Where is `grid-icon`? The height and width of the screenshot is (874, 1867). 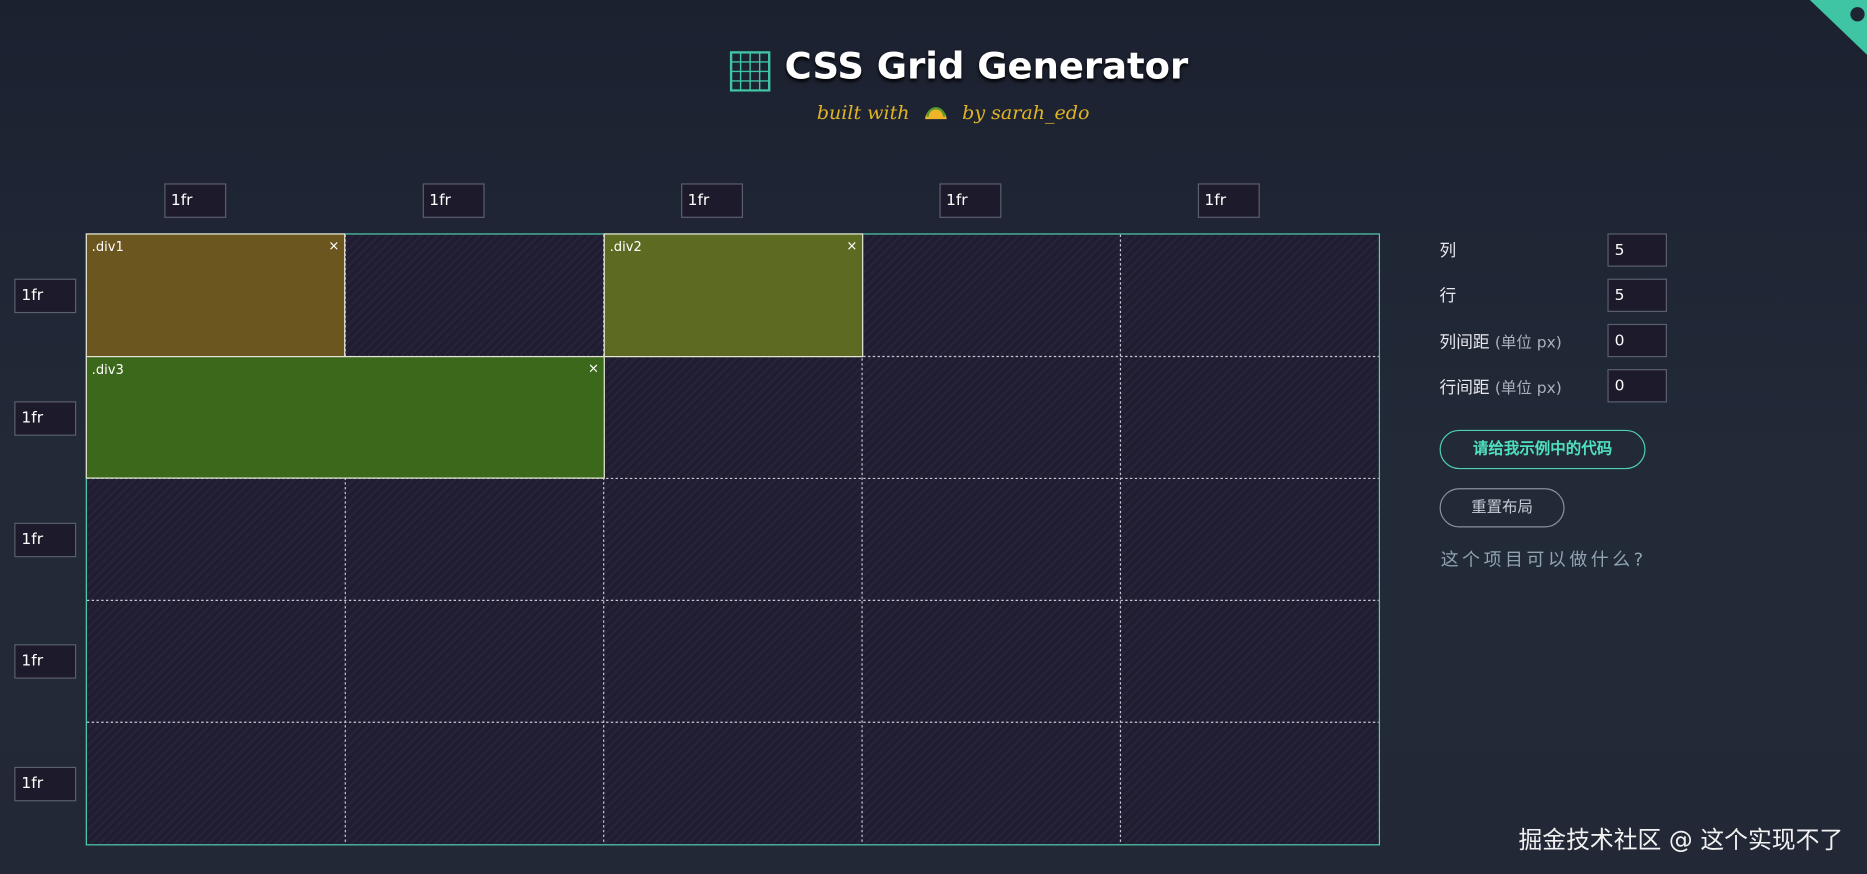
grid-icon is located at coordinates (750, 71).